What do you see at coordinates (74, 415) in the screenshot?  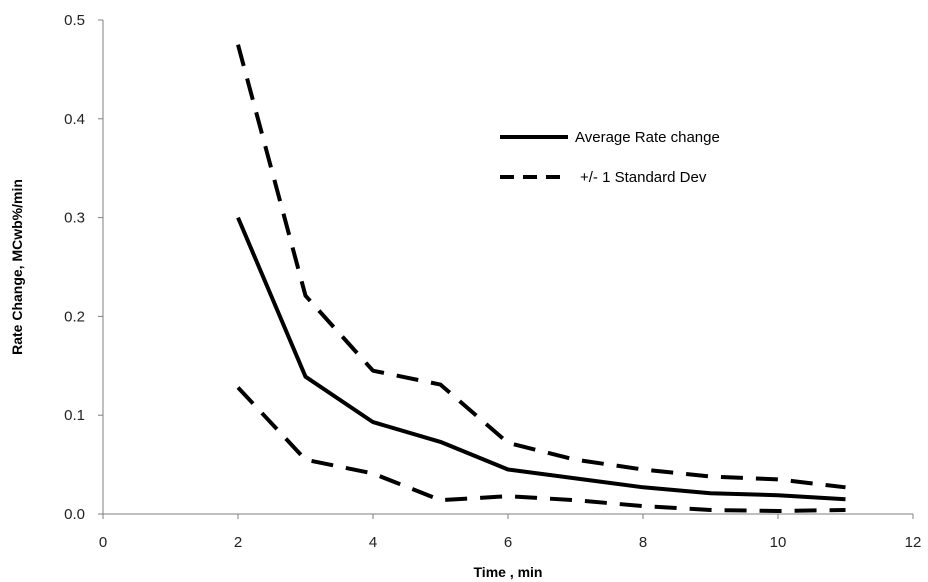 I see `y-tick-label: 0.1` at bounding box center [74, 415].